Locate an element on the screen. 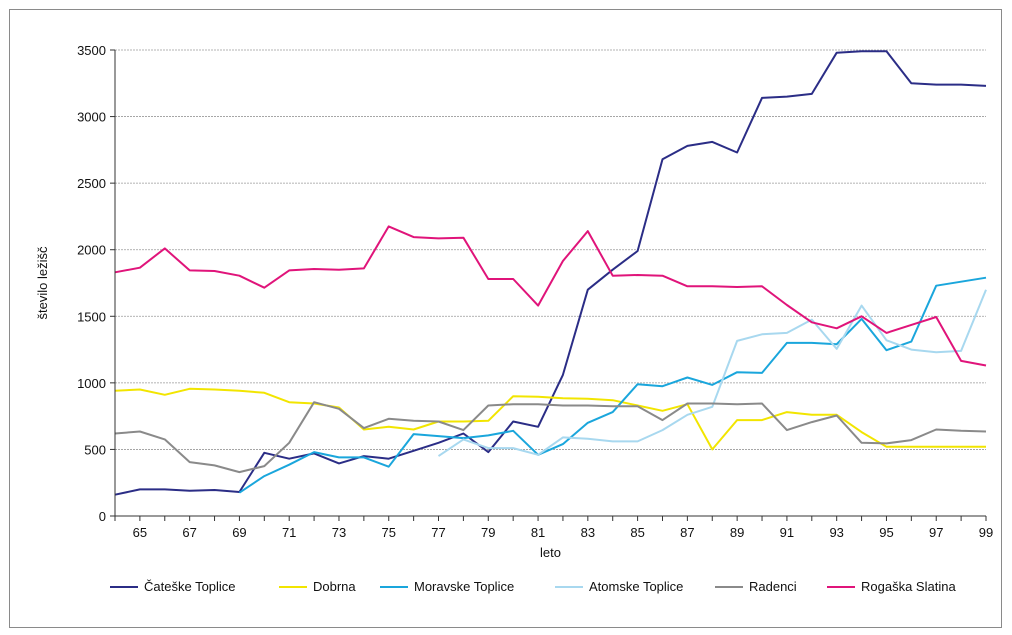 This screenshot has height=635, width=1012. x-tick-label: 77 is located at coordinates (438, 532).